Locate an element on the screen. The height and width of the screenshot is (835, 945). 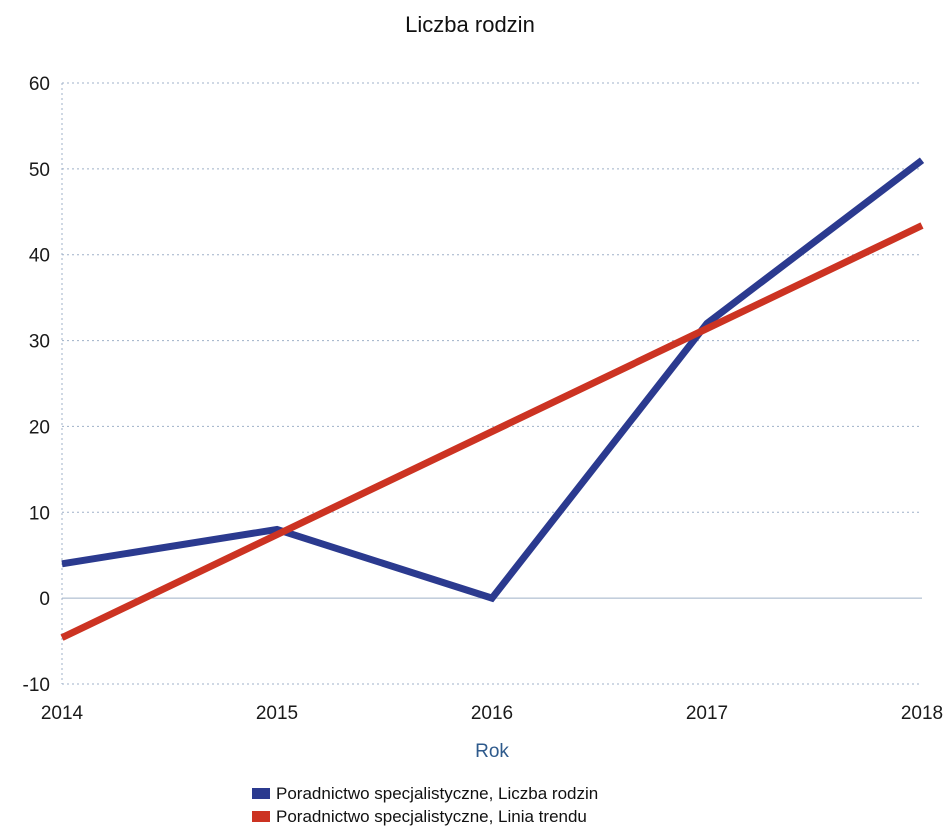
y-tick-label: 40 is located at coordinates (39, 256).